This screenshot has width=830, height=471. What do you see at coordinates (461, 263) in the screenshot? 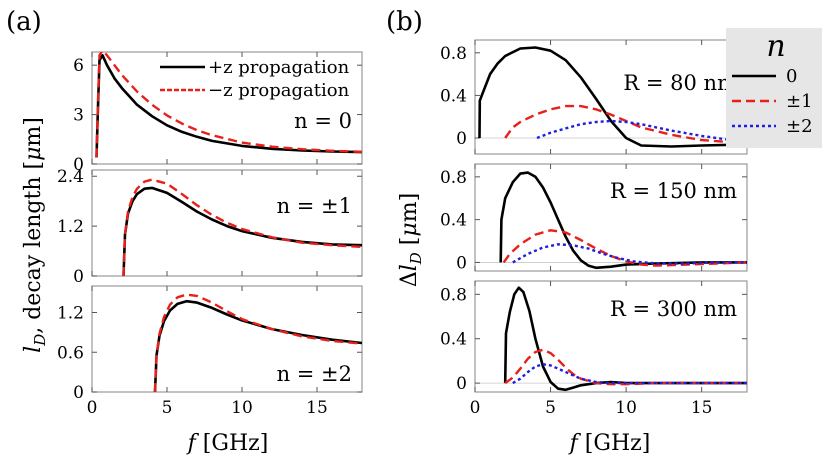
I see `panel-b1-ytick-label: 0` at bounding box center [461, 263].